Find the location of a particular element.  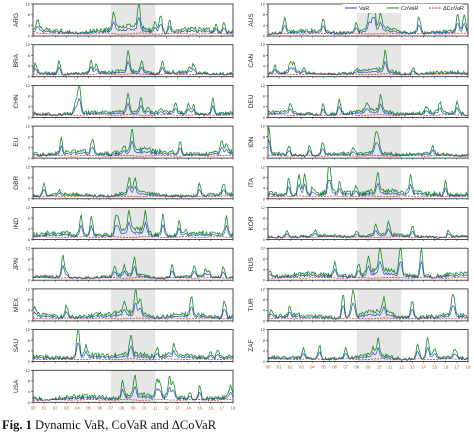

x-tick-label: 18 is located at coordinates (468, 367).